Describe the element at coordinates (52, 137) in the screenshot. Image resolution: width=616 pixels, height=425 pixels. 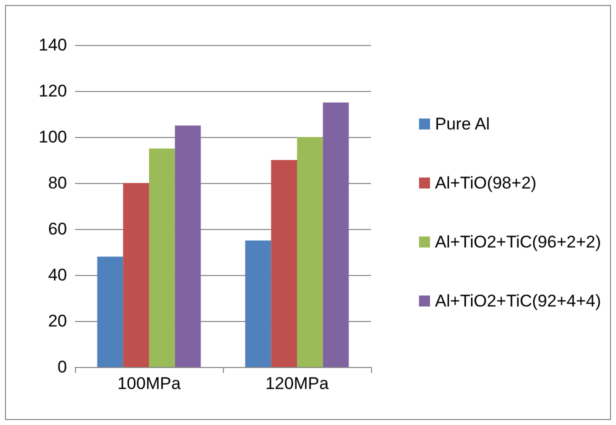
I see `y-tick-label: 100` at that location.